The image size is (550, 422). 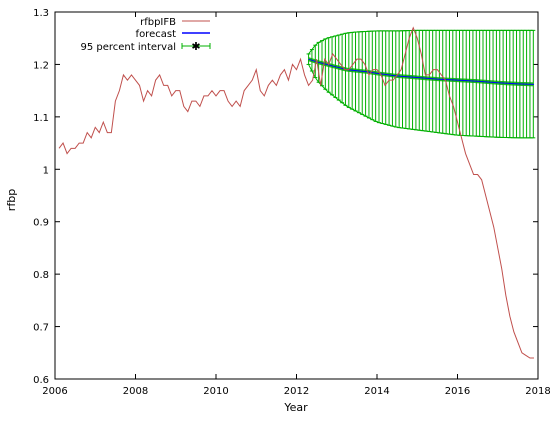 What do you see at coordinates (41, 223) in the screenshot?
I see `y-tick-label: 0.9` at bounding box center [41, 223].